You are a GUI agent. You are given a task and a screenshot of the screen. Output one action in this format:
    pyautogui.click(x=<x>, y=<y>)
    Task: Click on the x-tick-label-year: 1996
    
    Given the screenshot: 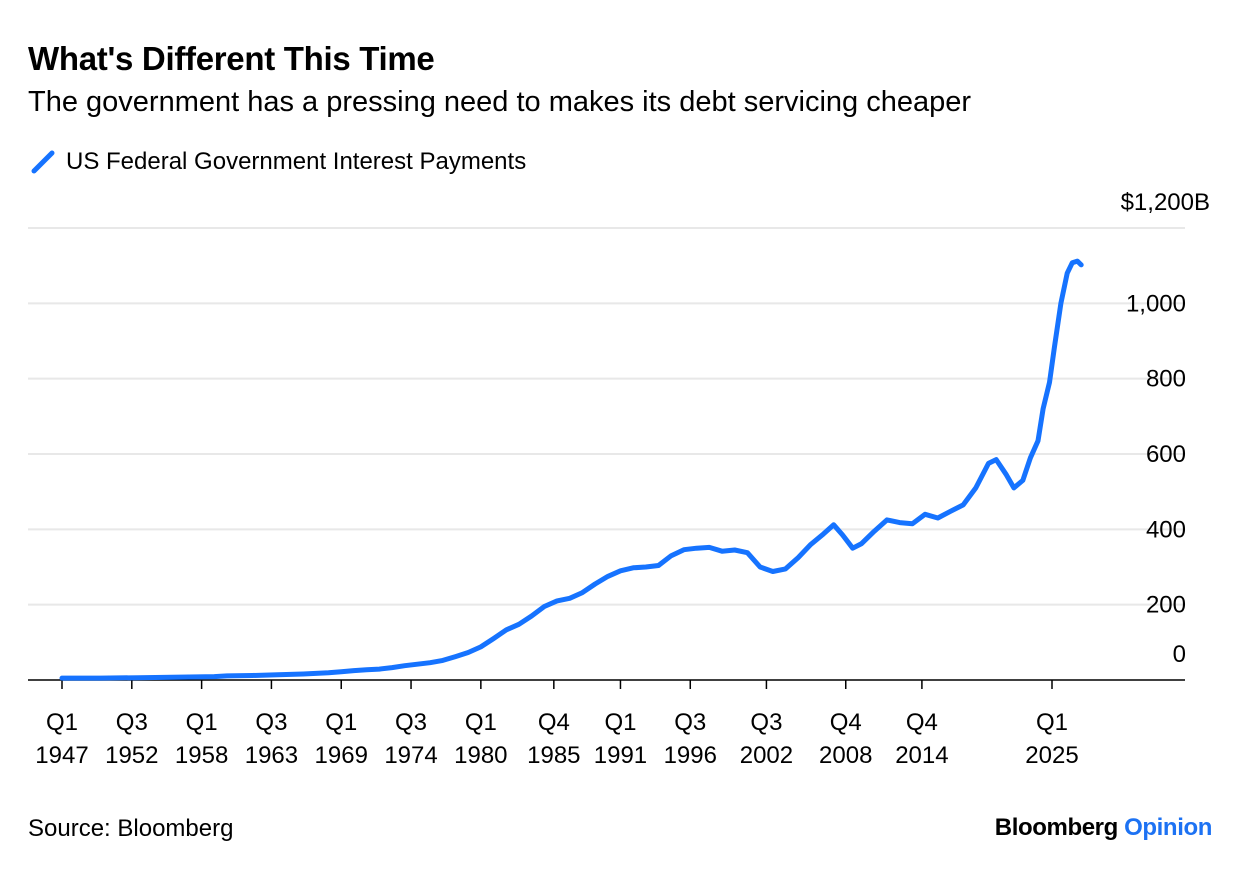 What is the action you would take?
    pyautogui.click(x=690, y=755)
    